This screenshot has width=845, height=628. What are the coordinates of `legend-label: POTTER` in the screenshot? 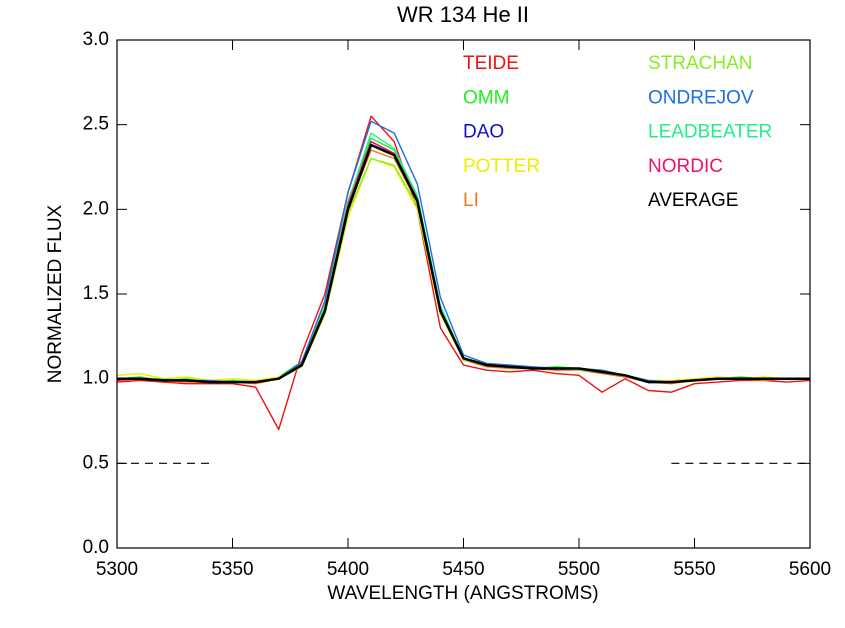 It's located at (501, 166).